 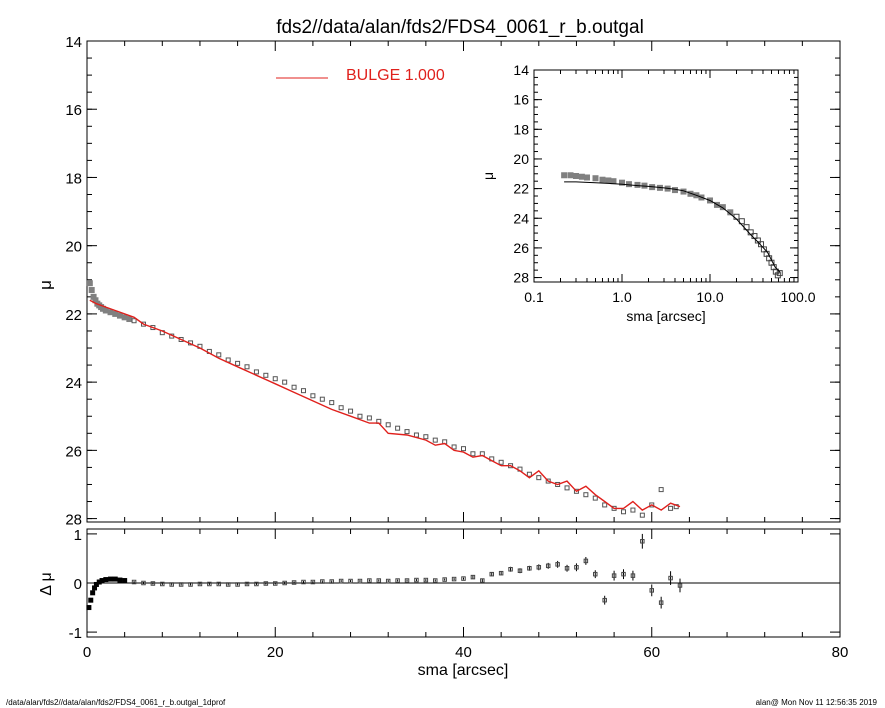 What do you see at coordinates (521, 218) in the screenshot?
I see `inset-y-tick-label: 24` at bounding box center [521, 218].